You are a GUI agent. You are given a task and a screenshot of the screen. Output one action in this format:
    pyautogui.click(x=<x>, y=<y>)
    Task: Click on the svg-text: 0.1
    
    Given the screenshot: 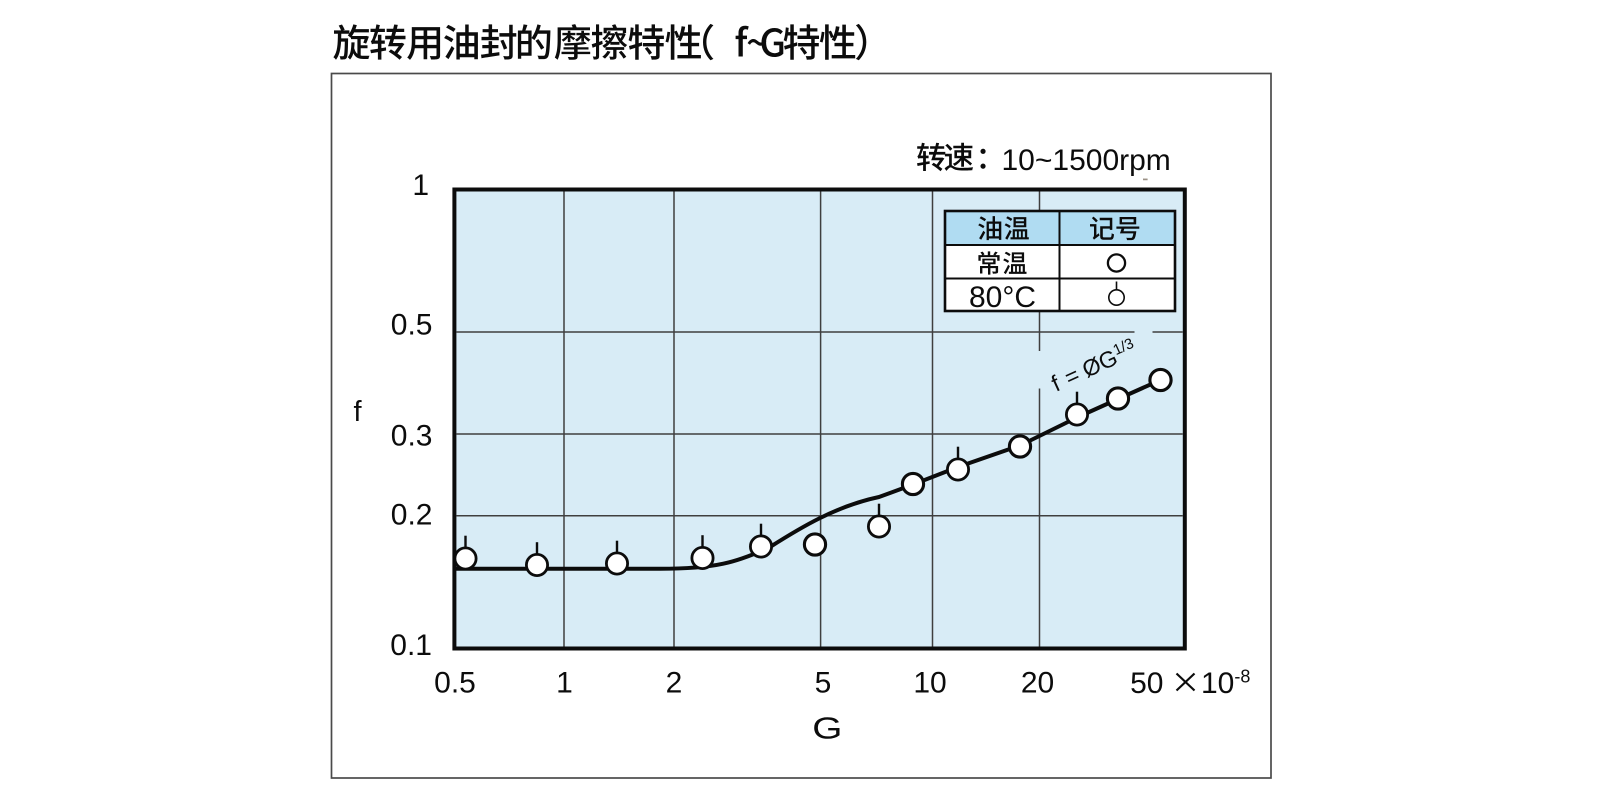 What is the action you would take?
    pyautogui.click(x=411, y=645)
    